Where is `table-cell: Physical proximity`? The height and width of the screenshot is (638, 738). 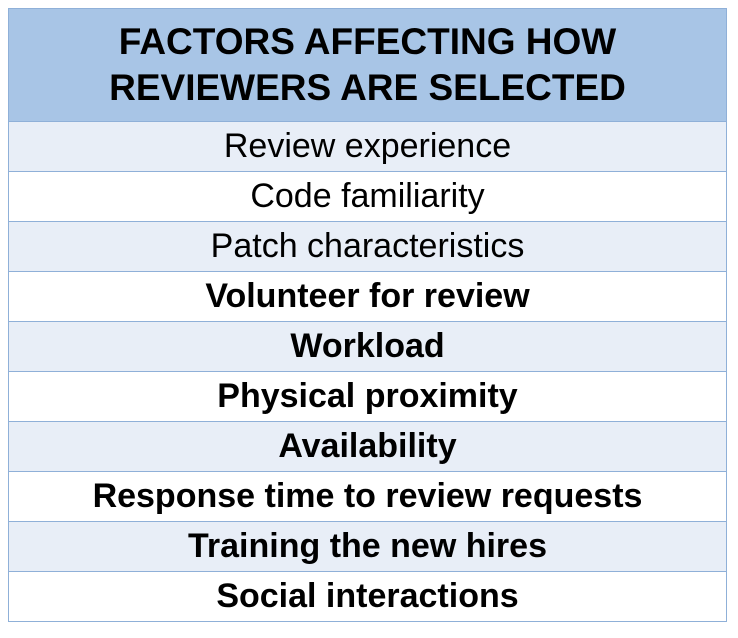
table-cell: Physical proximity is located at coordinates (367, 396).